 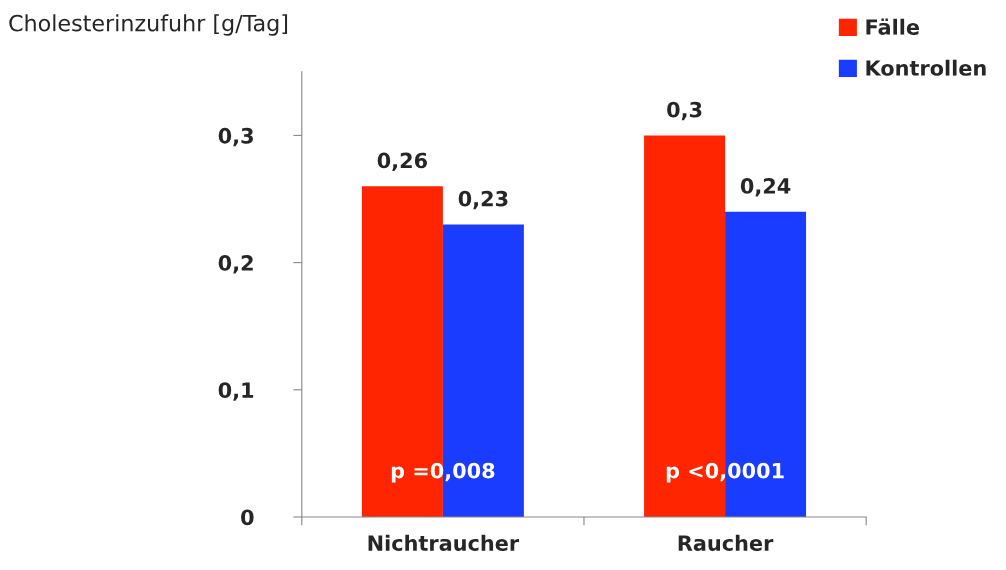 I want to click on data-label: 0,3, so click(x=684, y=111).